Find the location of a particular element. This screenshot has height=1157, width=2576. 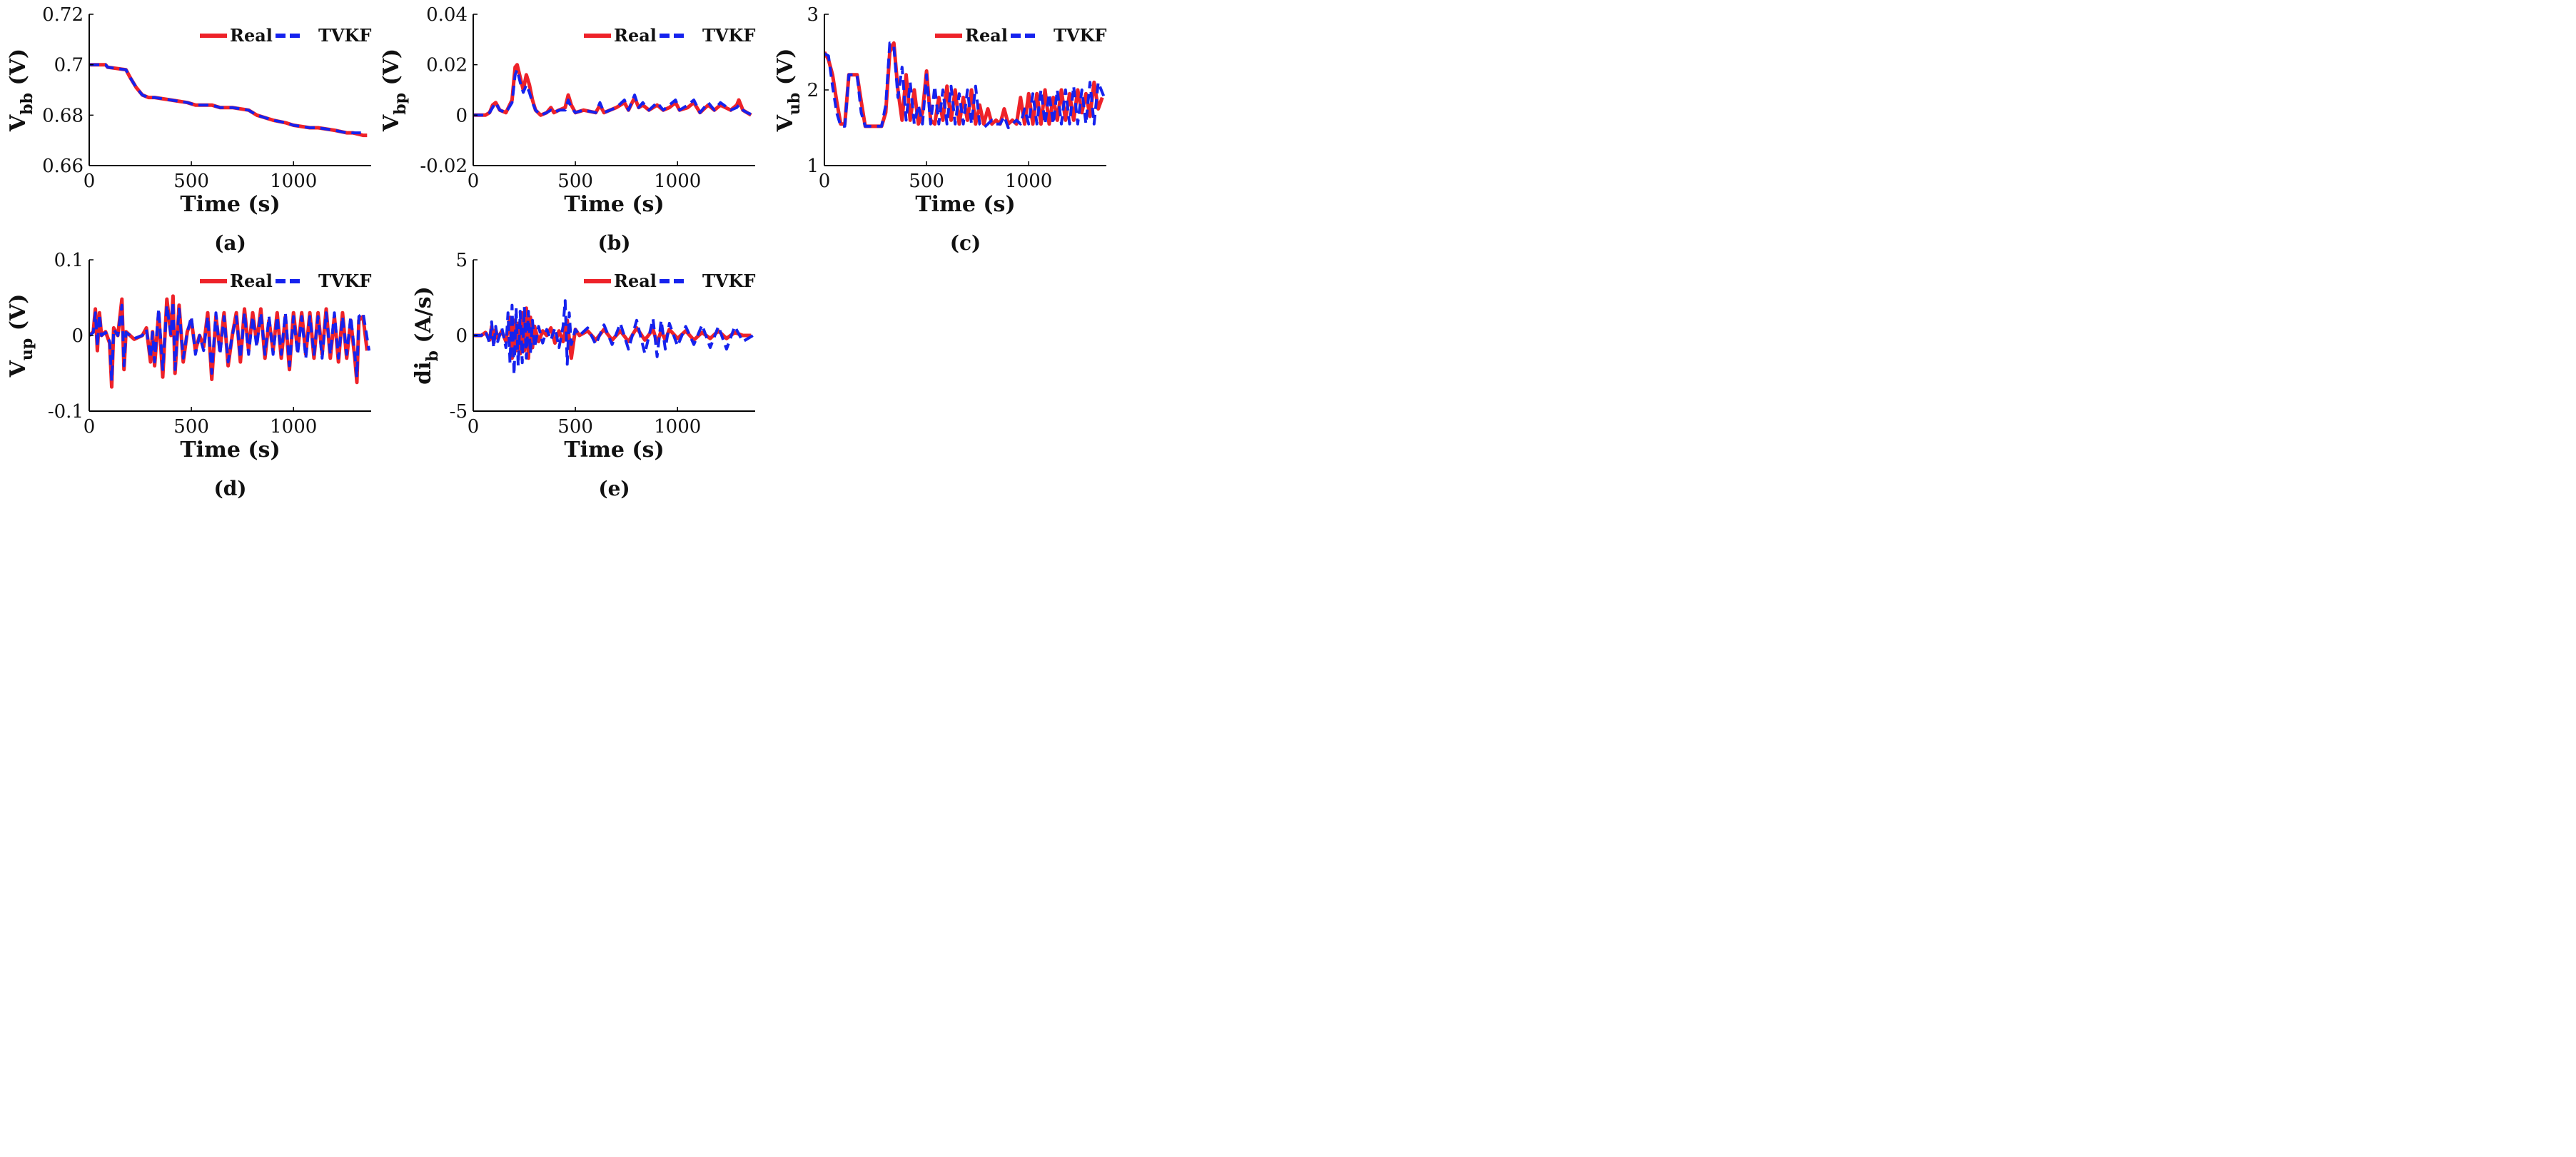

y-tick-label-a: 0.66 is located at coordinates (63, 166).